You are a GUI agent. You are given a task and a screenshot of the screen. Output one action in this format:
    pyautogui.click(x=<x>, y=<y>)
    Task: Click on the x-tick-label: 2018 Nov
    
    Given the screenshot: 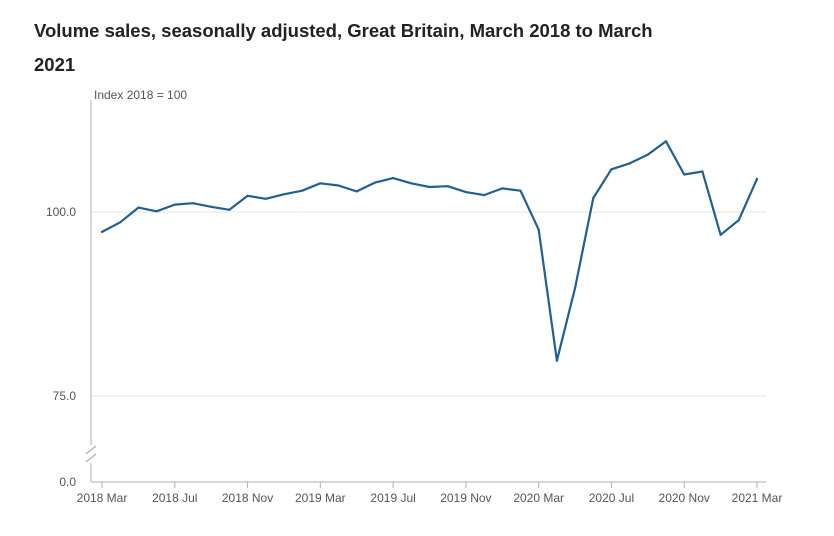 What is the action you would take?
    pyautogui.click(x=247, y=498)
    